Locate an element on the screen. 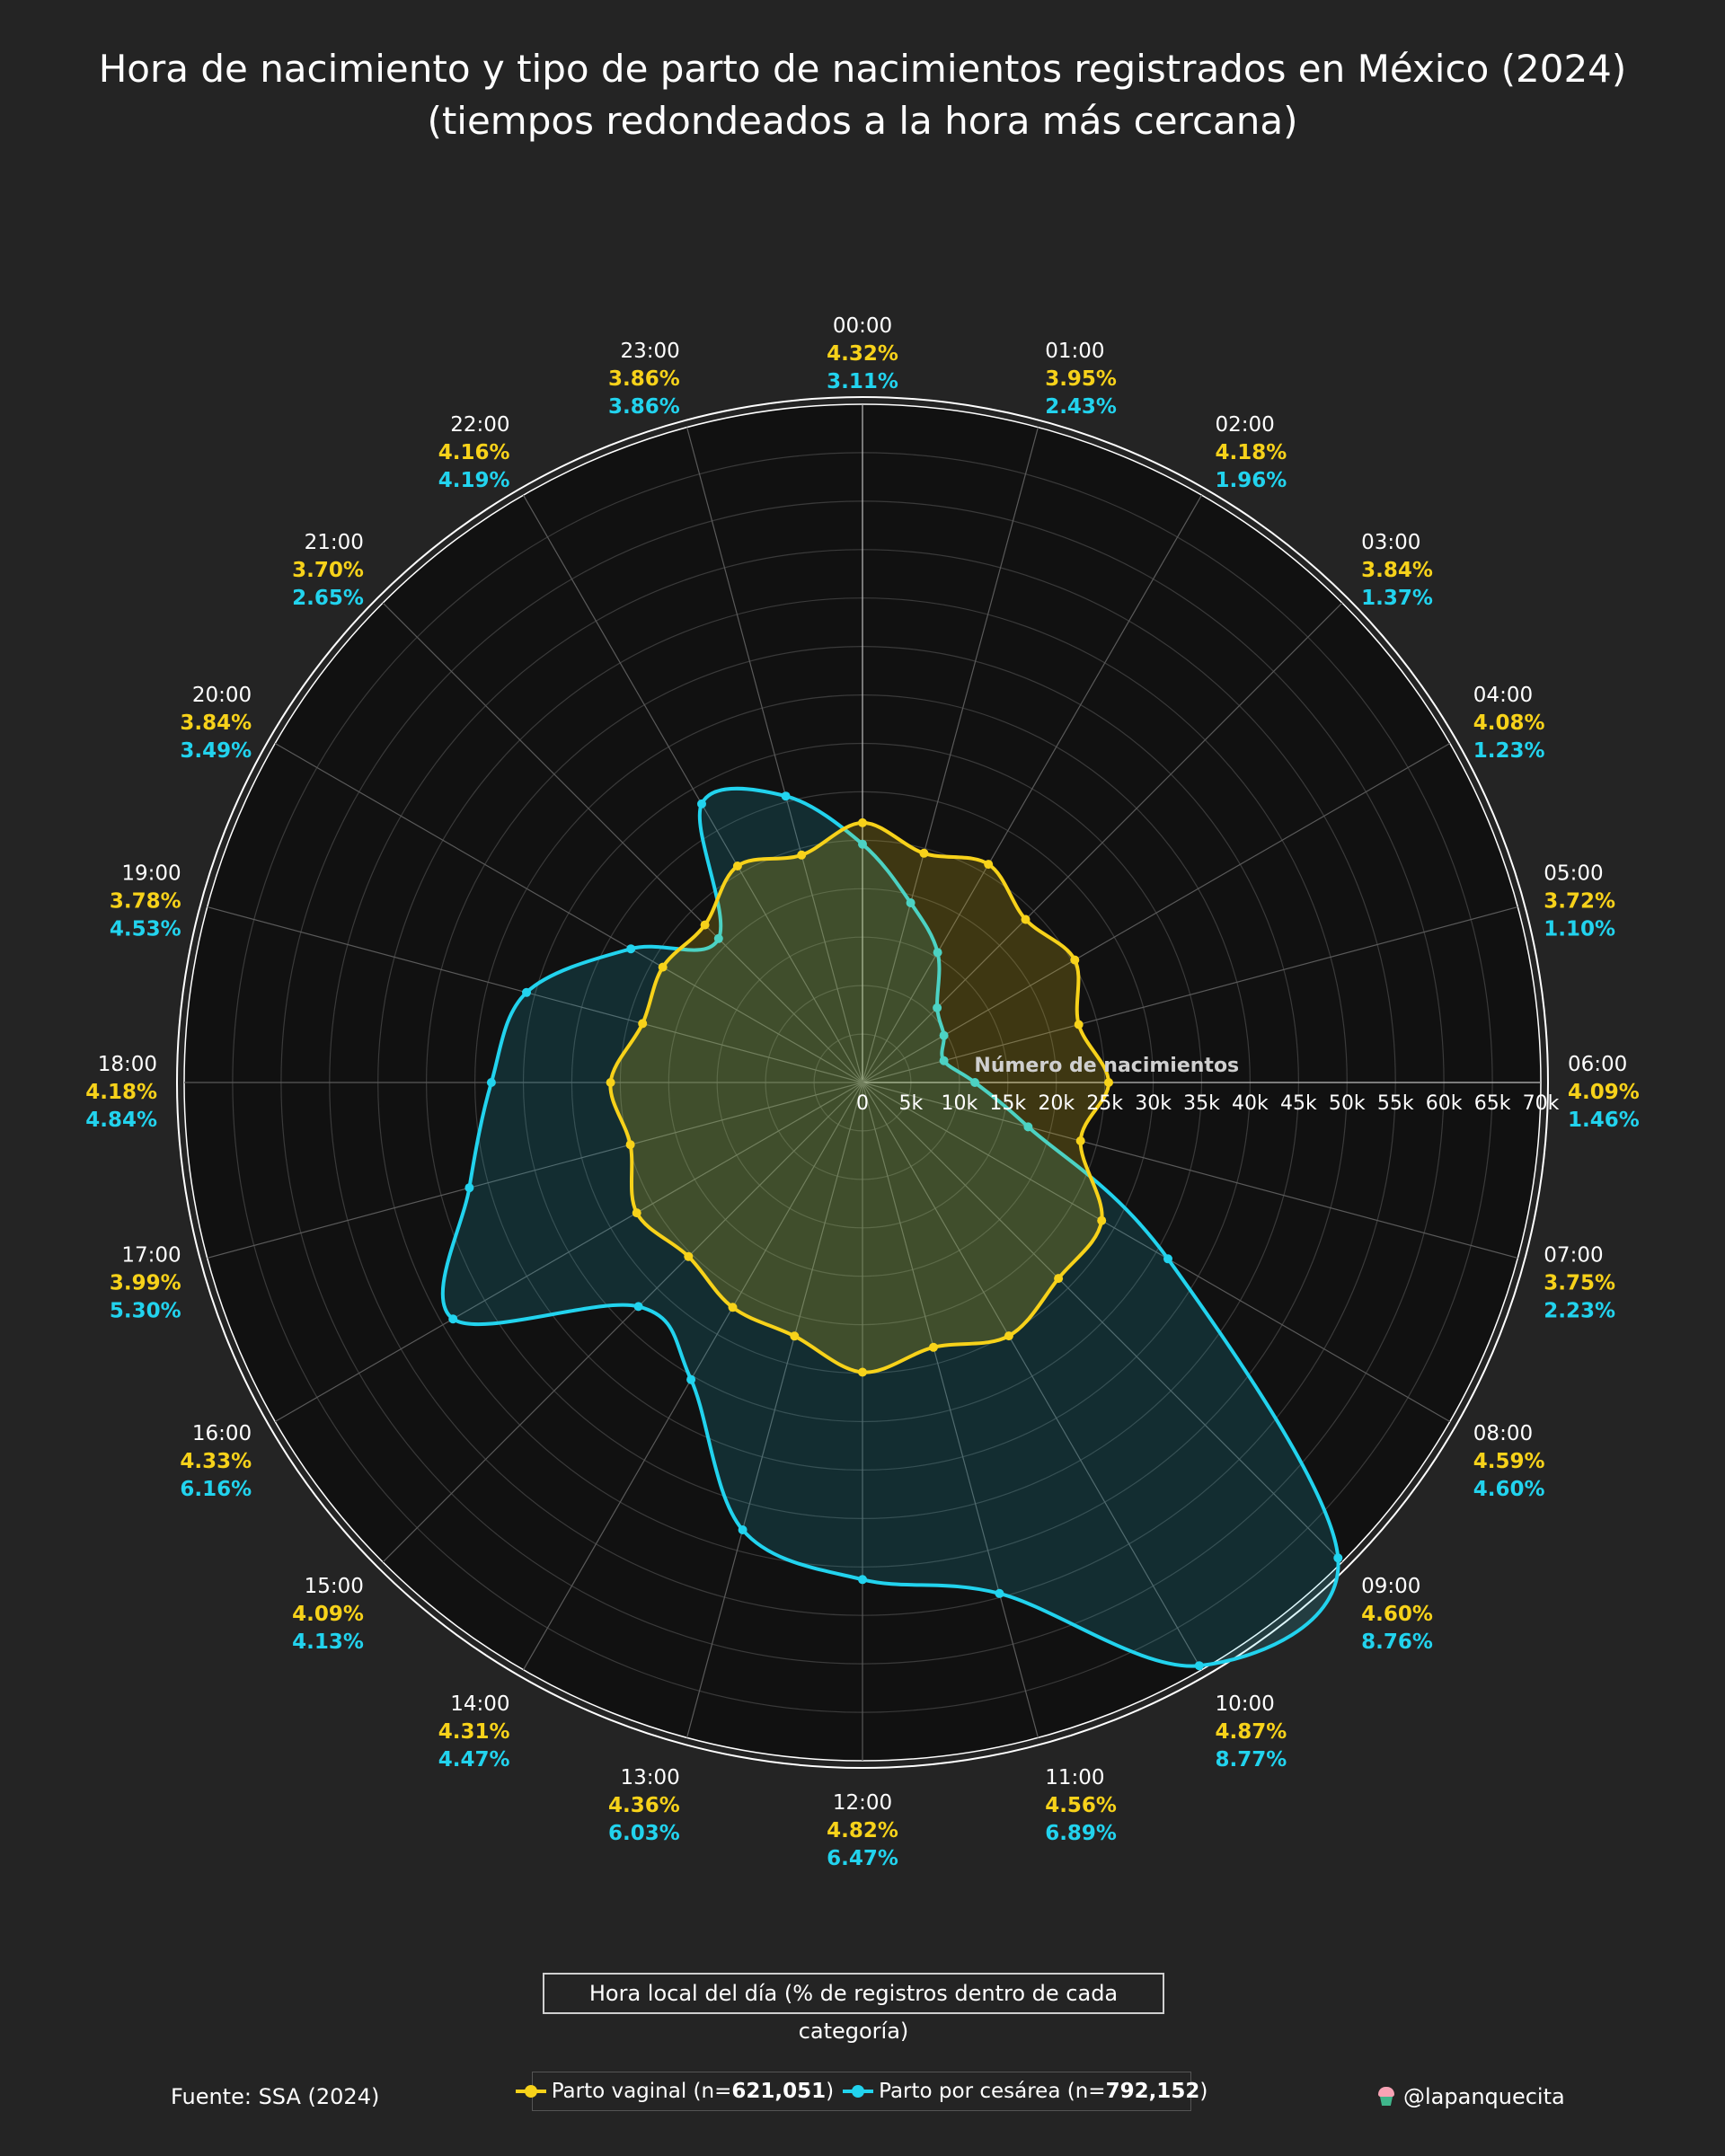  hour-label: 15:00 is located at coordinates (334, 1586).